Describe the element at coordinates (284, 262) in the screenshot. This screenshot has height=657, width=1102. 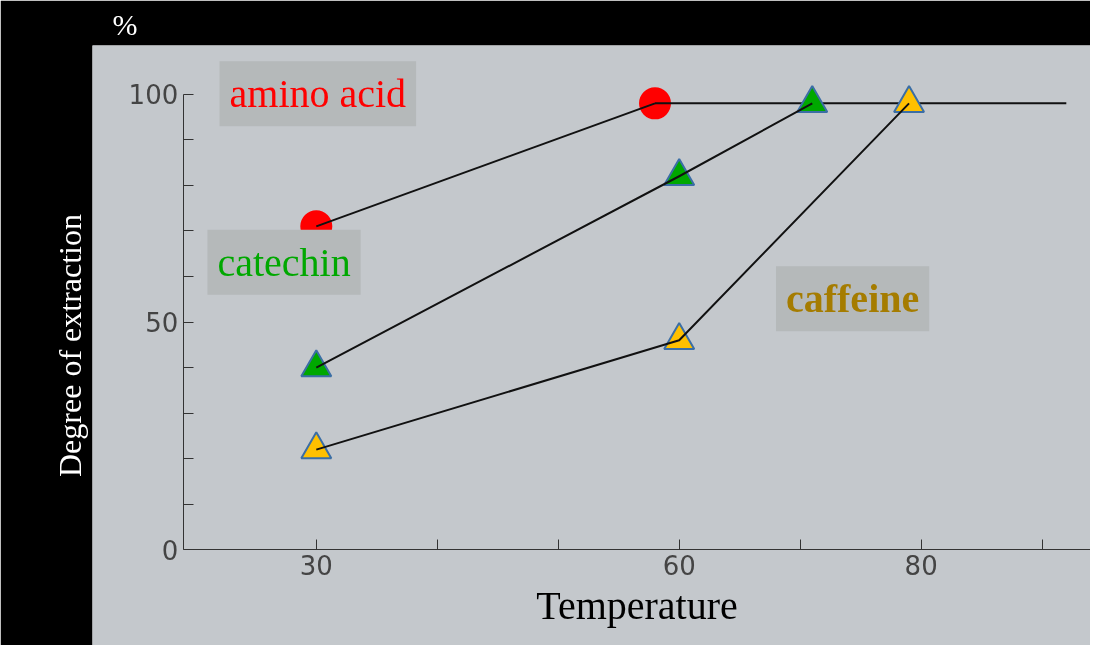
I see `series-label: catechin` at that location.